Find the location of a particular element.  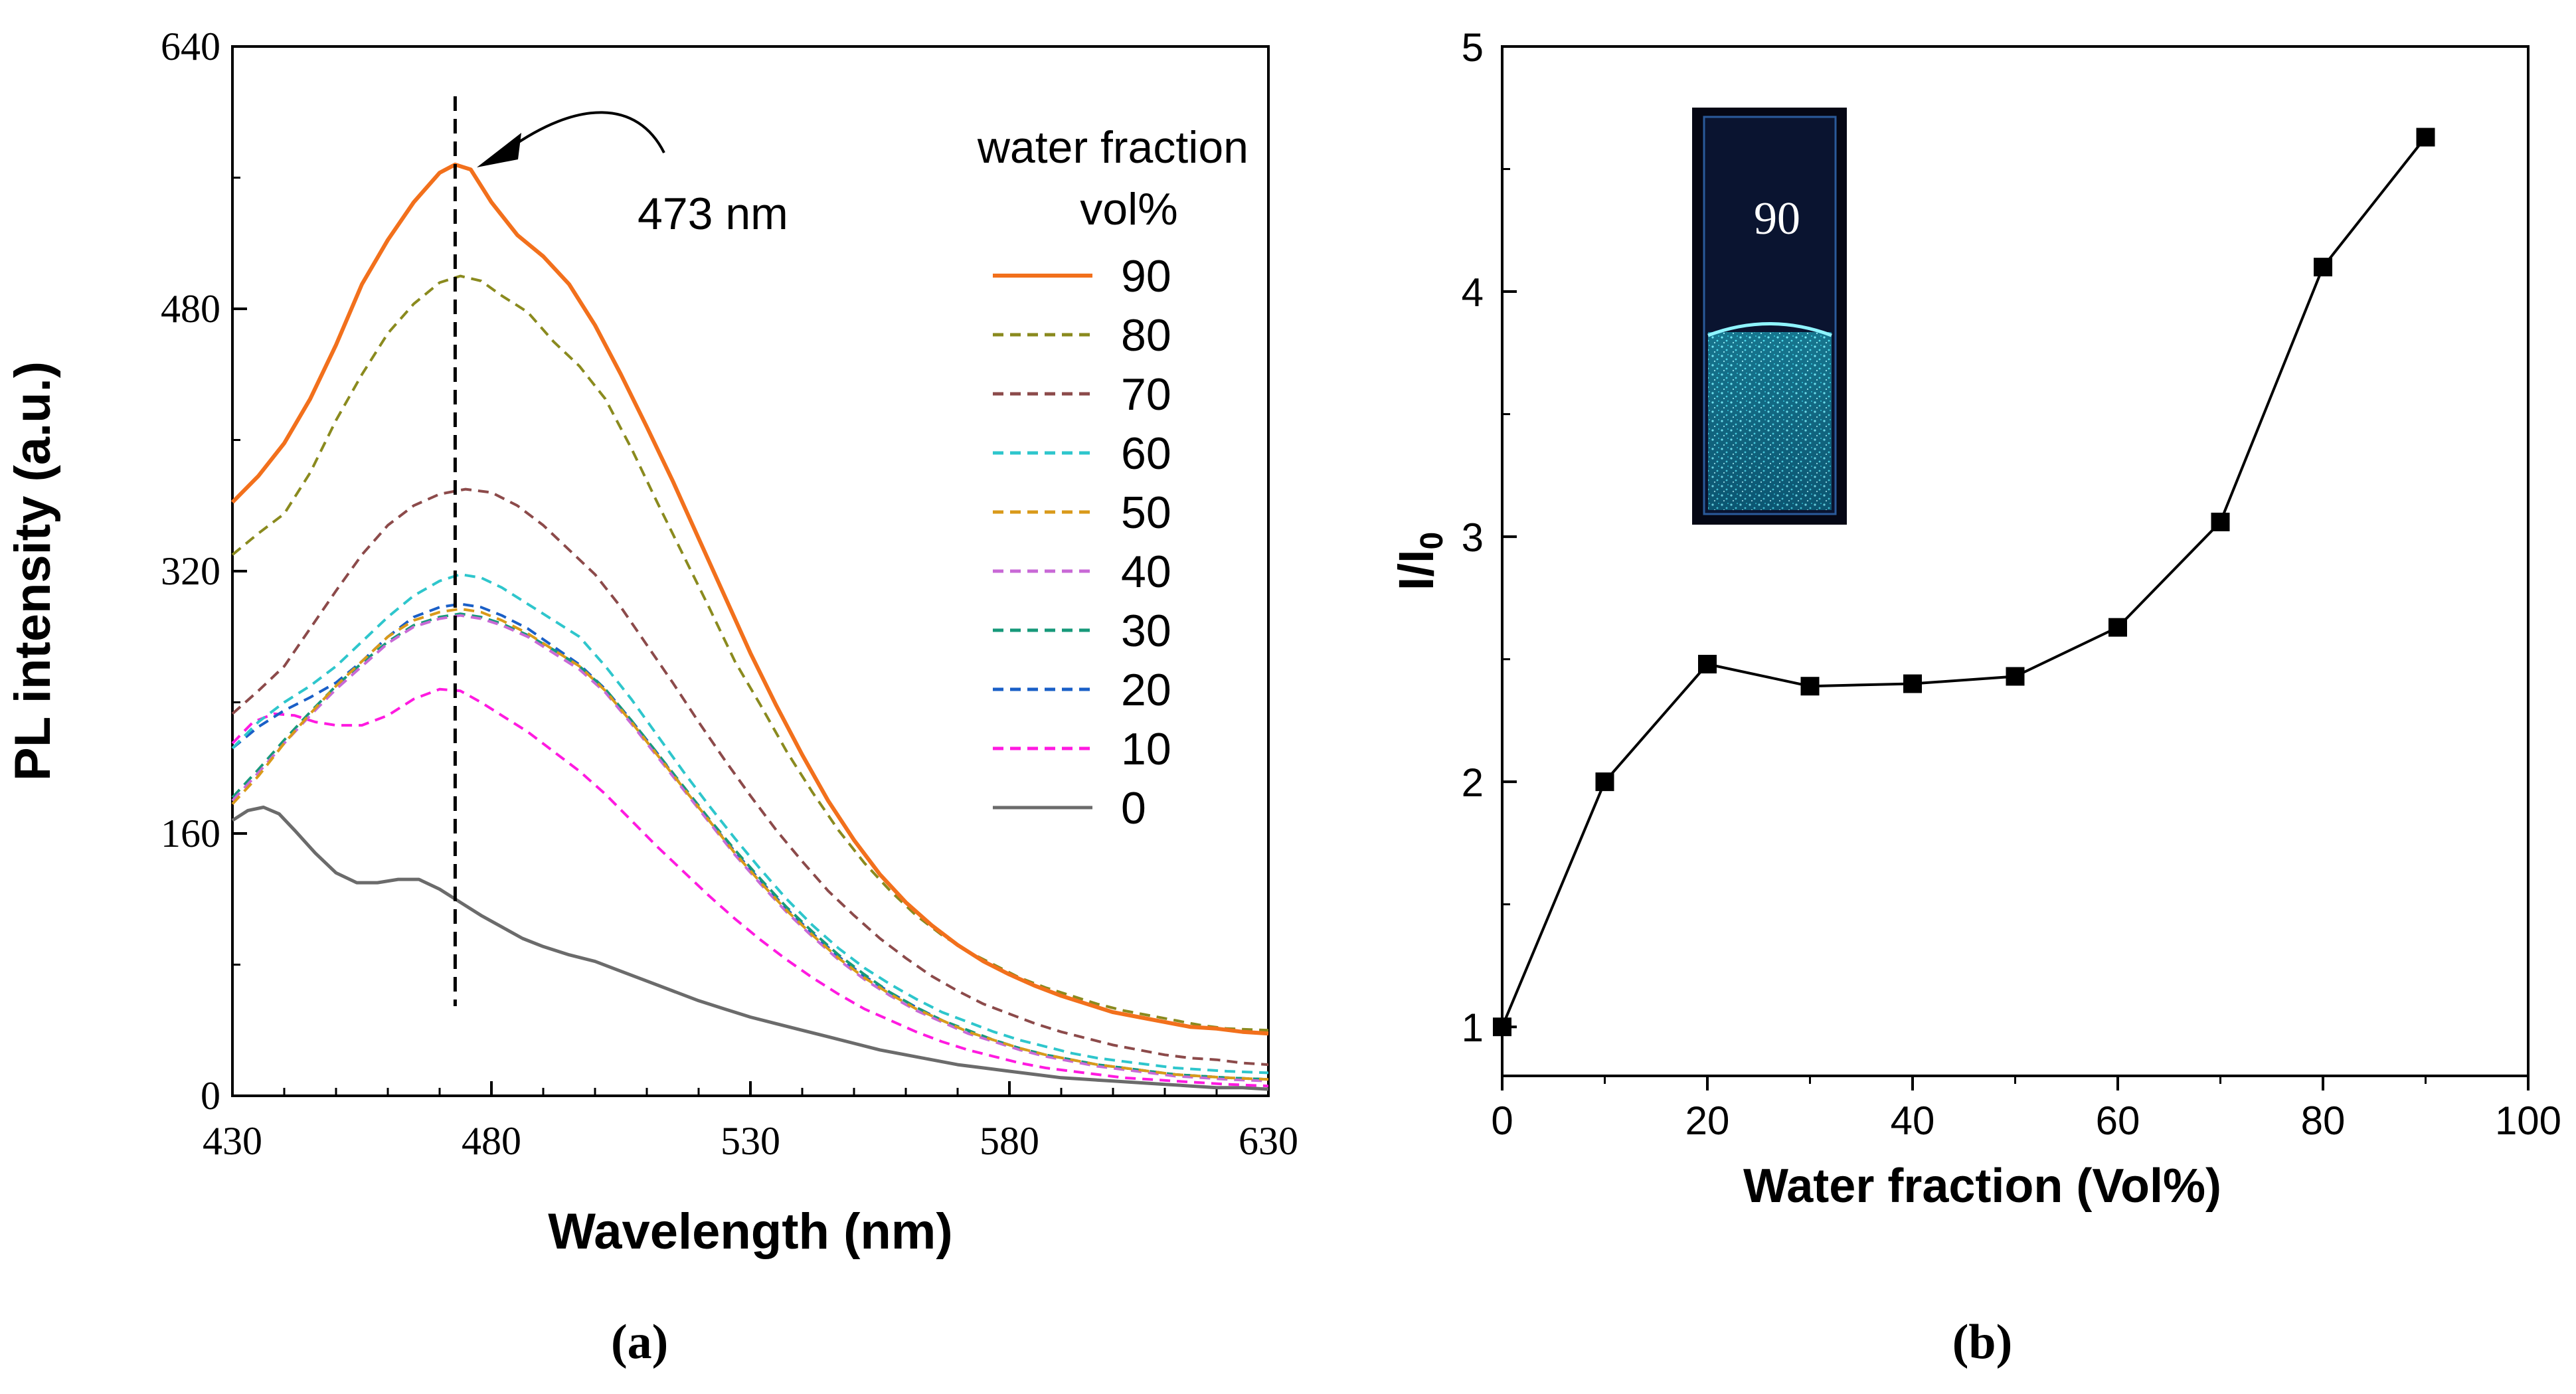

y-tick-label-a: 0 is located at coordinates (210, 1096).